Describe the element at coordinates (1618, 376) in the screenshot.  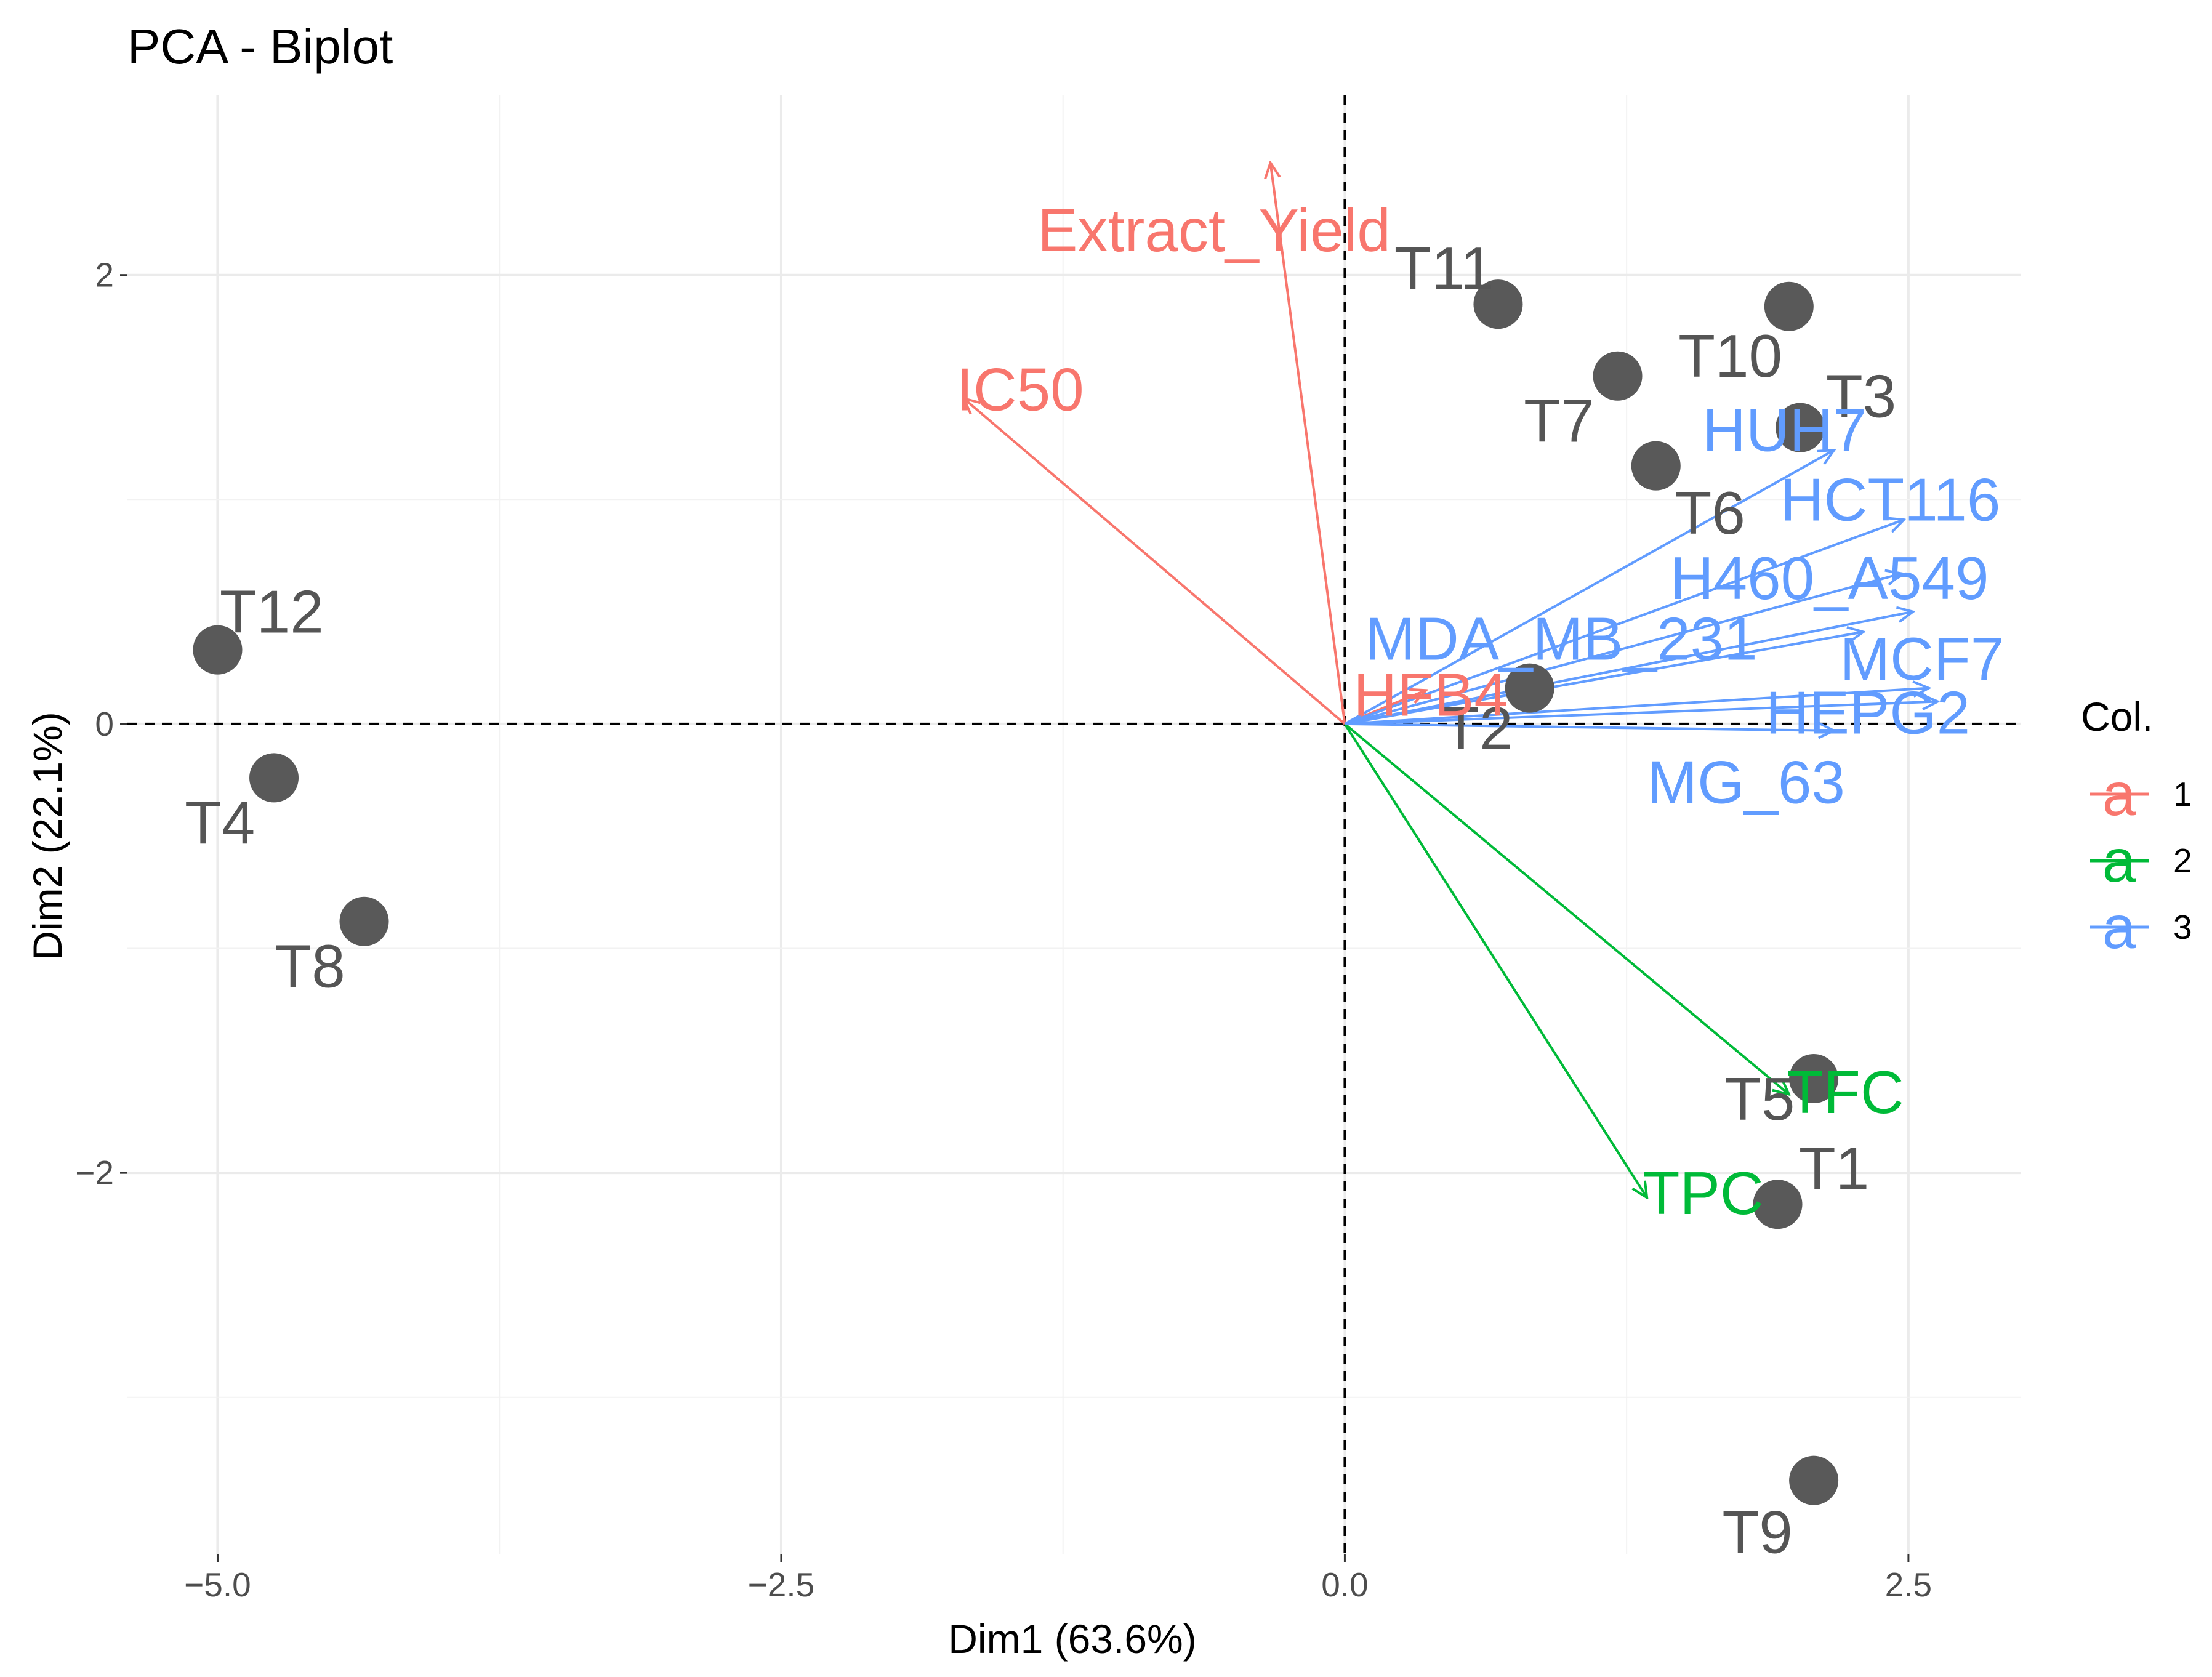
I see `point-t7` at that location.